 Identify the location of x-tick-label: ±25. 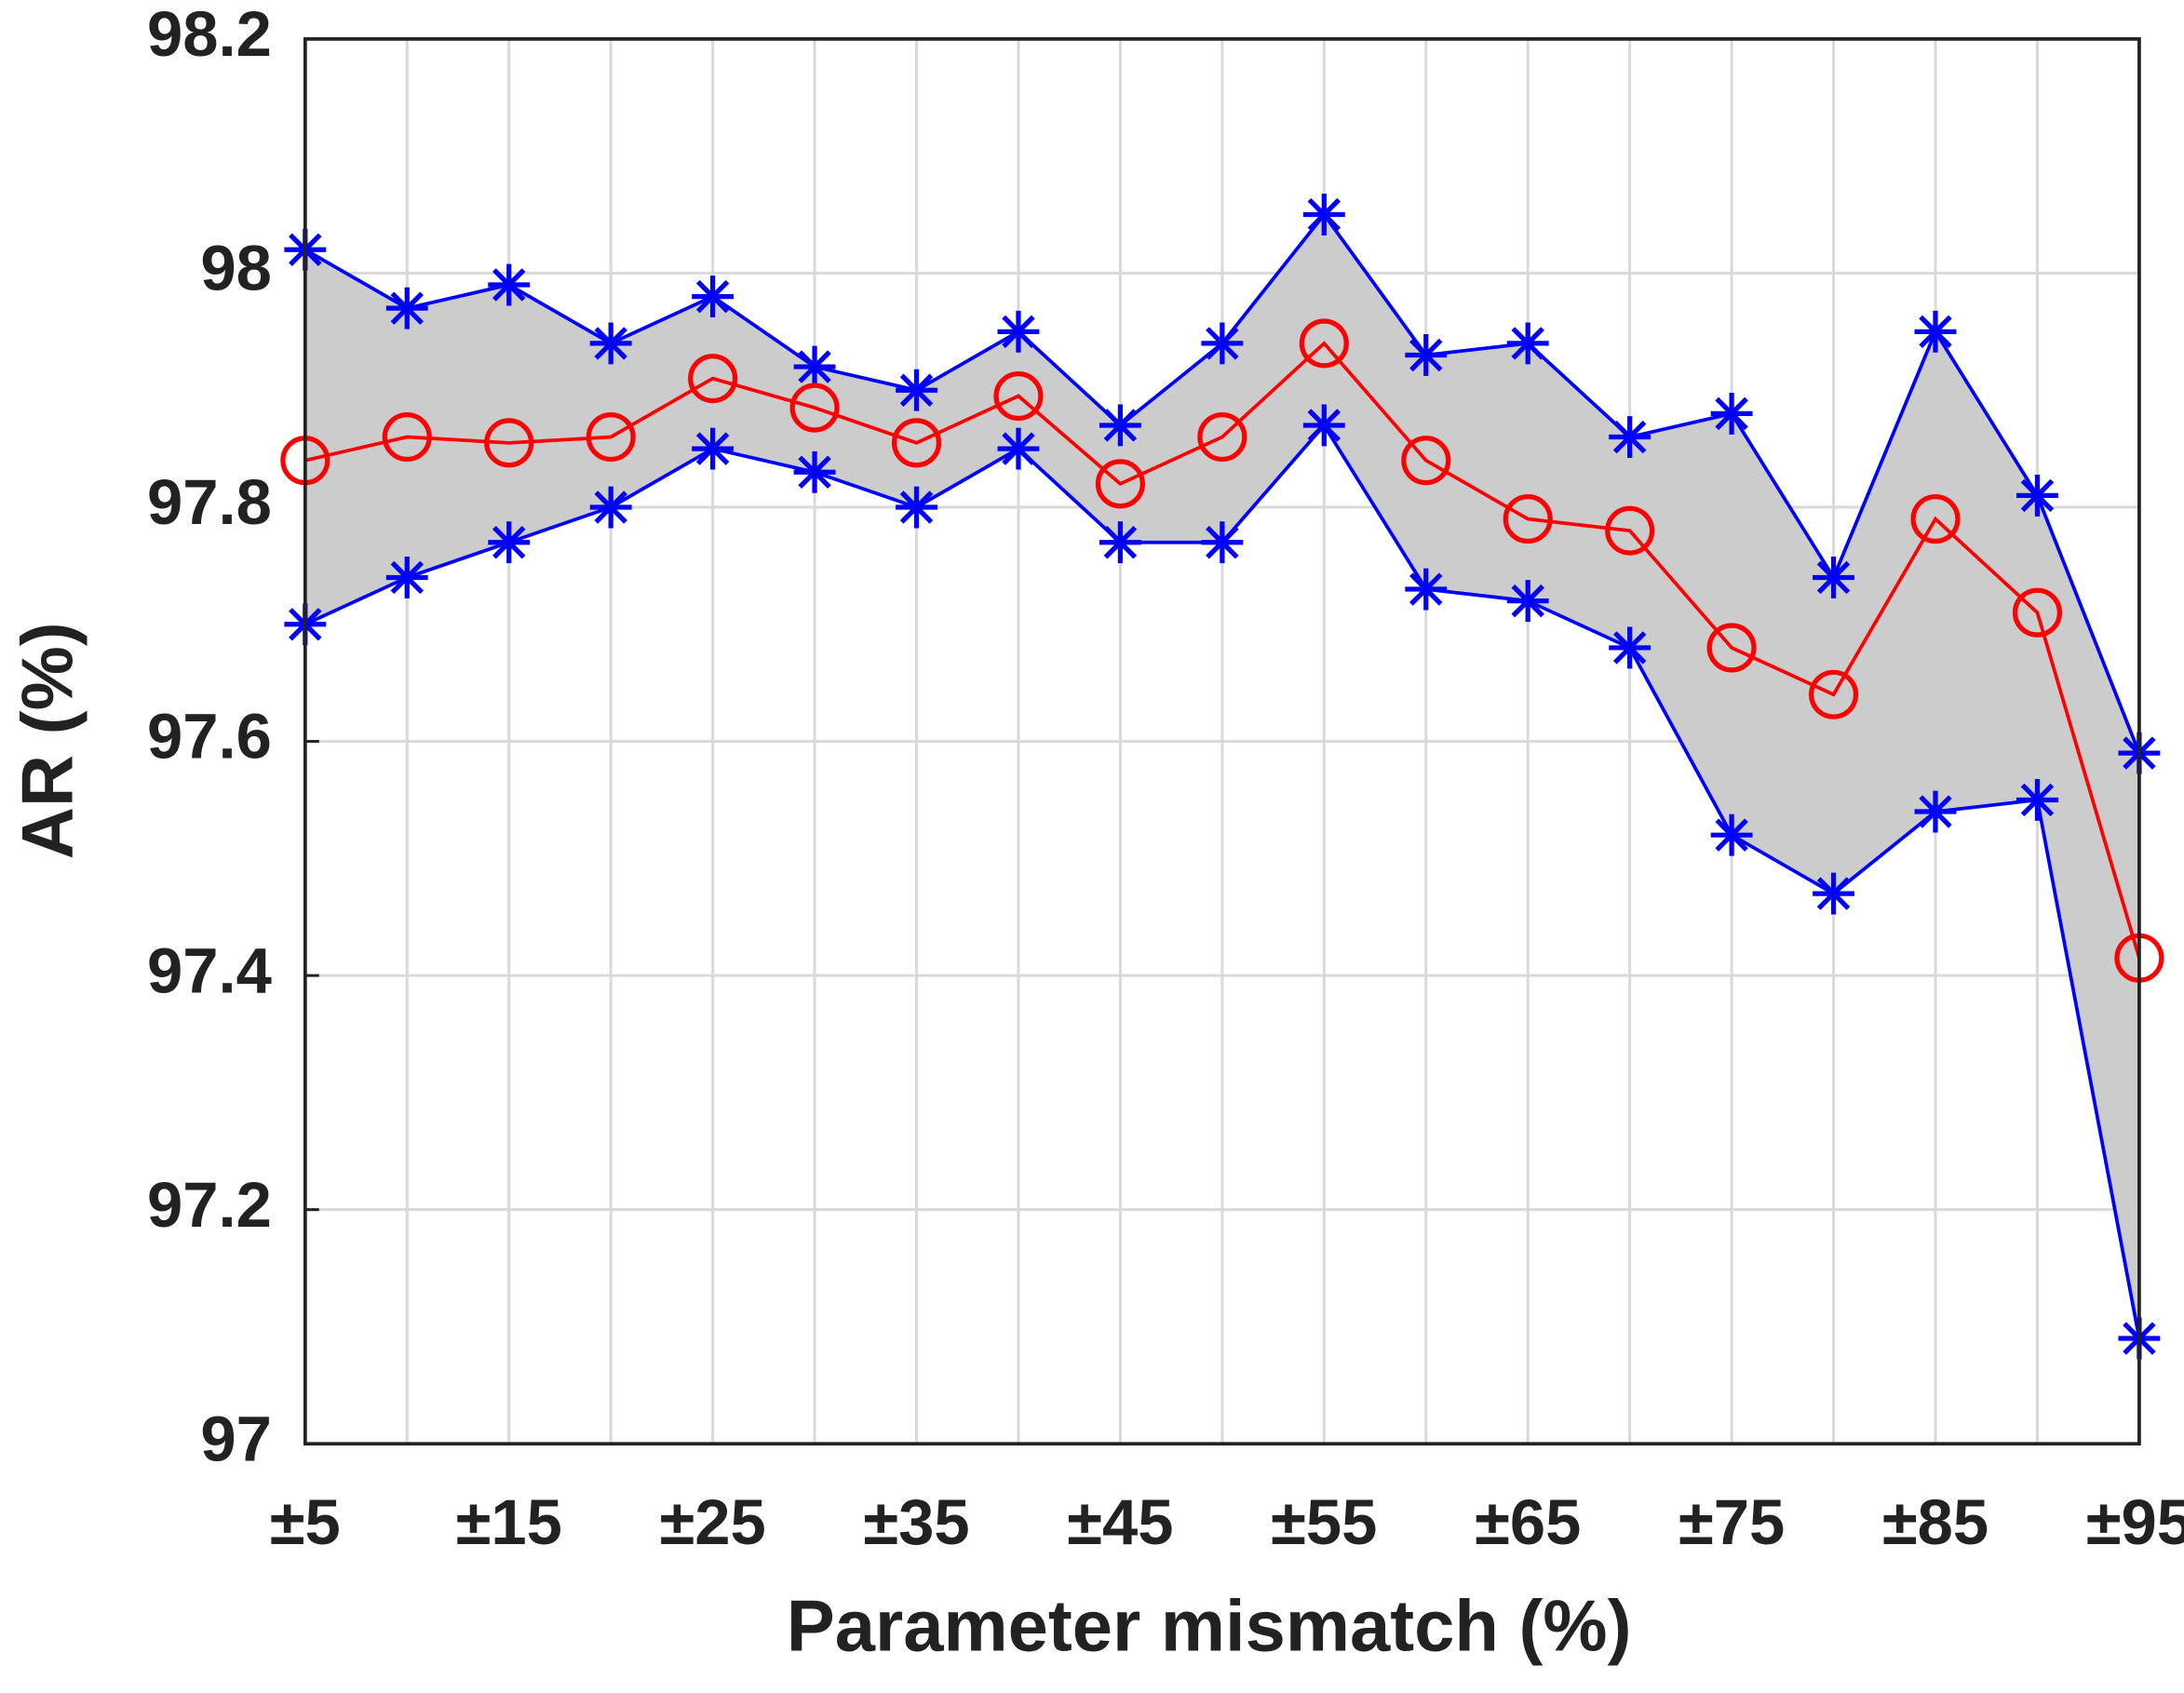
(712, 1522).